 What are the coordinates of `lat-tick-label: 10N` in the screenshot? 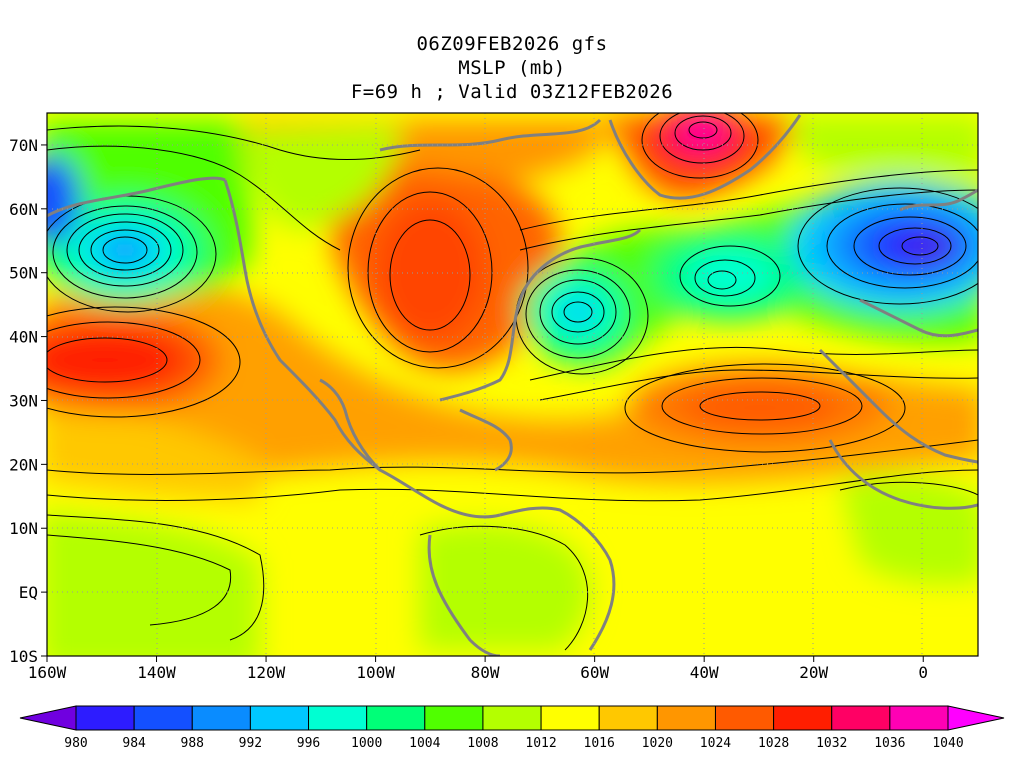 It's located at (23, 528).